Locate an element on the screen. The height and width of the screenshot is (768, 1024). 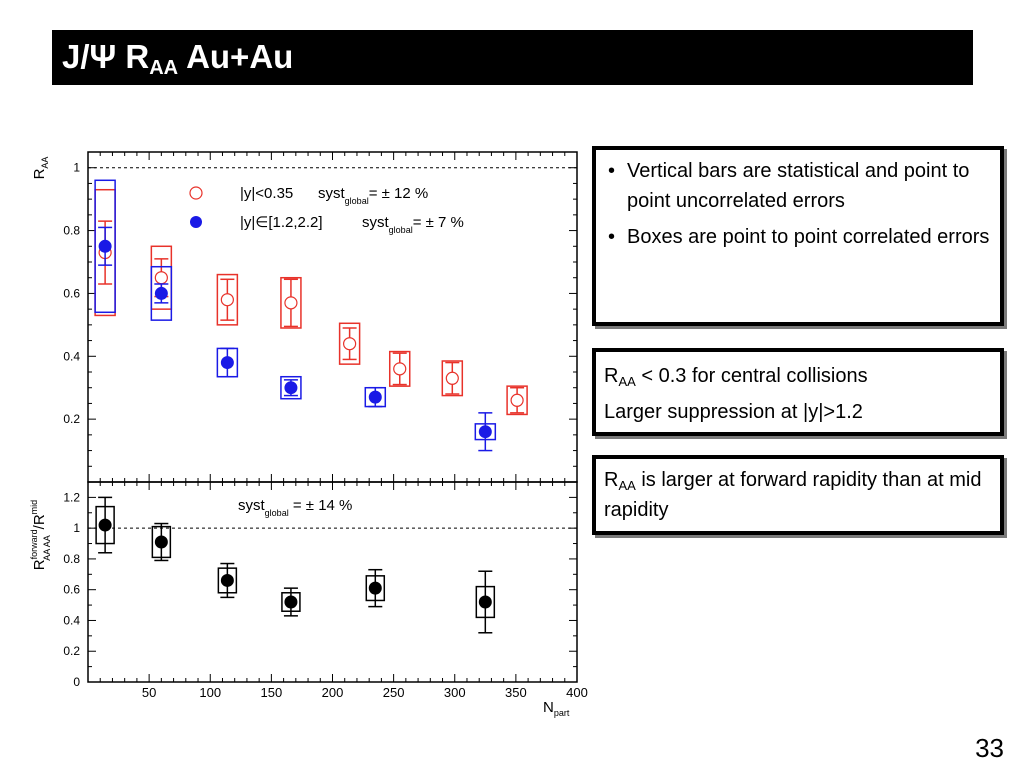
x-tick-label: 150 is located at coordinates (272, 692).